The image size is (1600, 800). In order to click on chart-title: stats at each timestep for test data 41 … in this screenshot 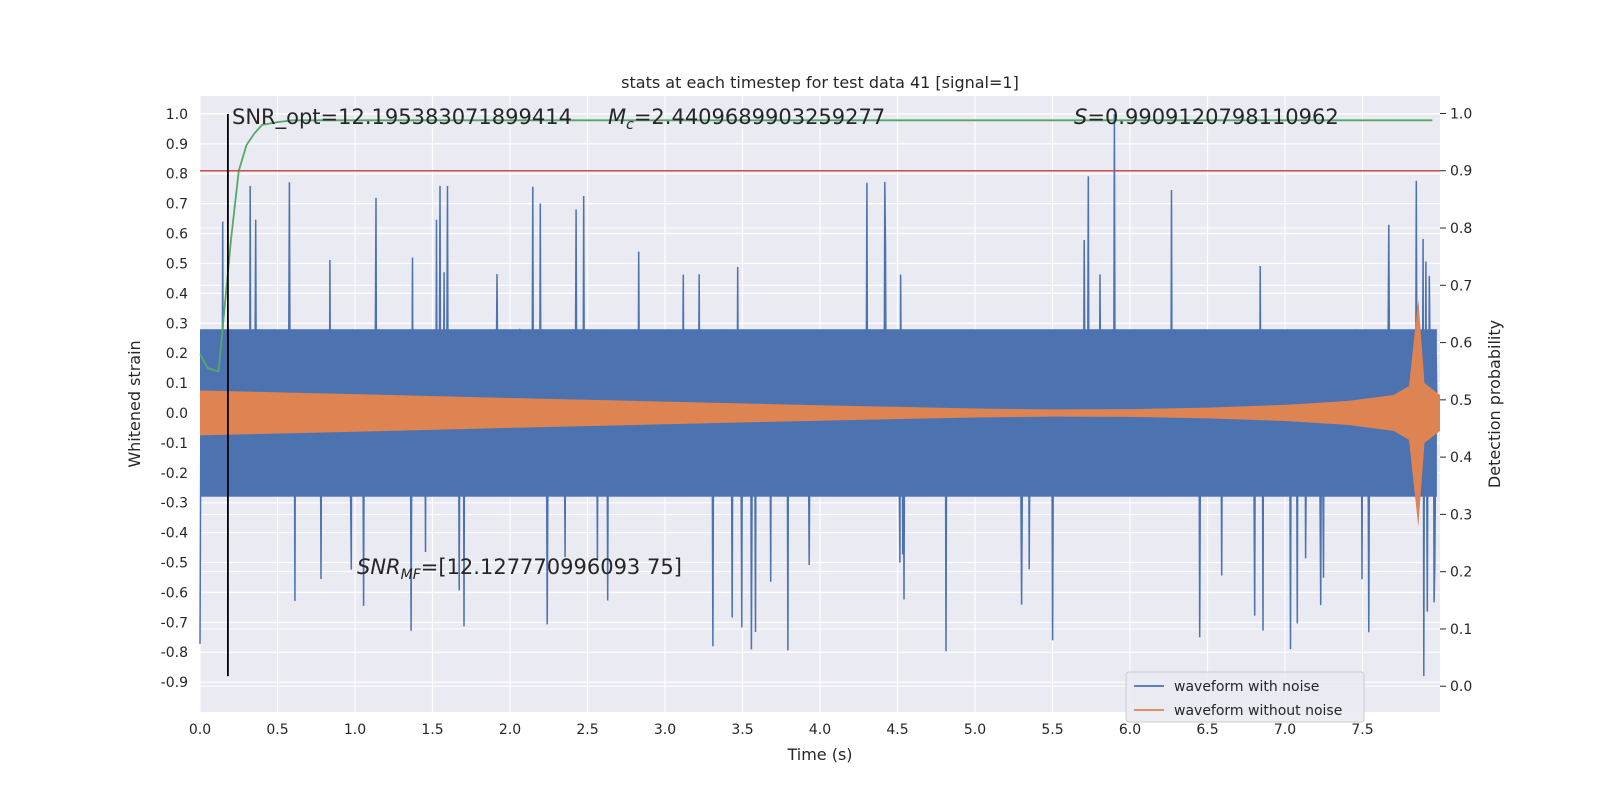, I will do `click(820, 82)`.